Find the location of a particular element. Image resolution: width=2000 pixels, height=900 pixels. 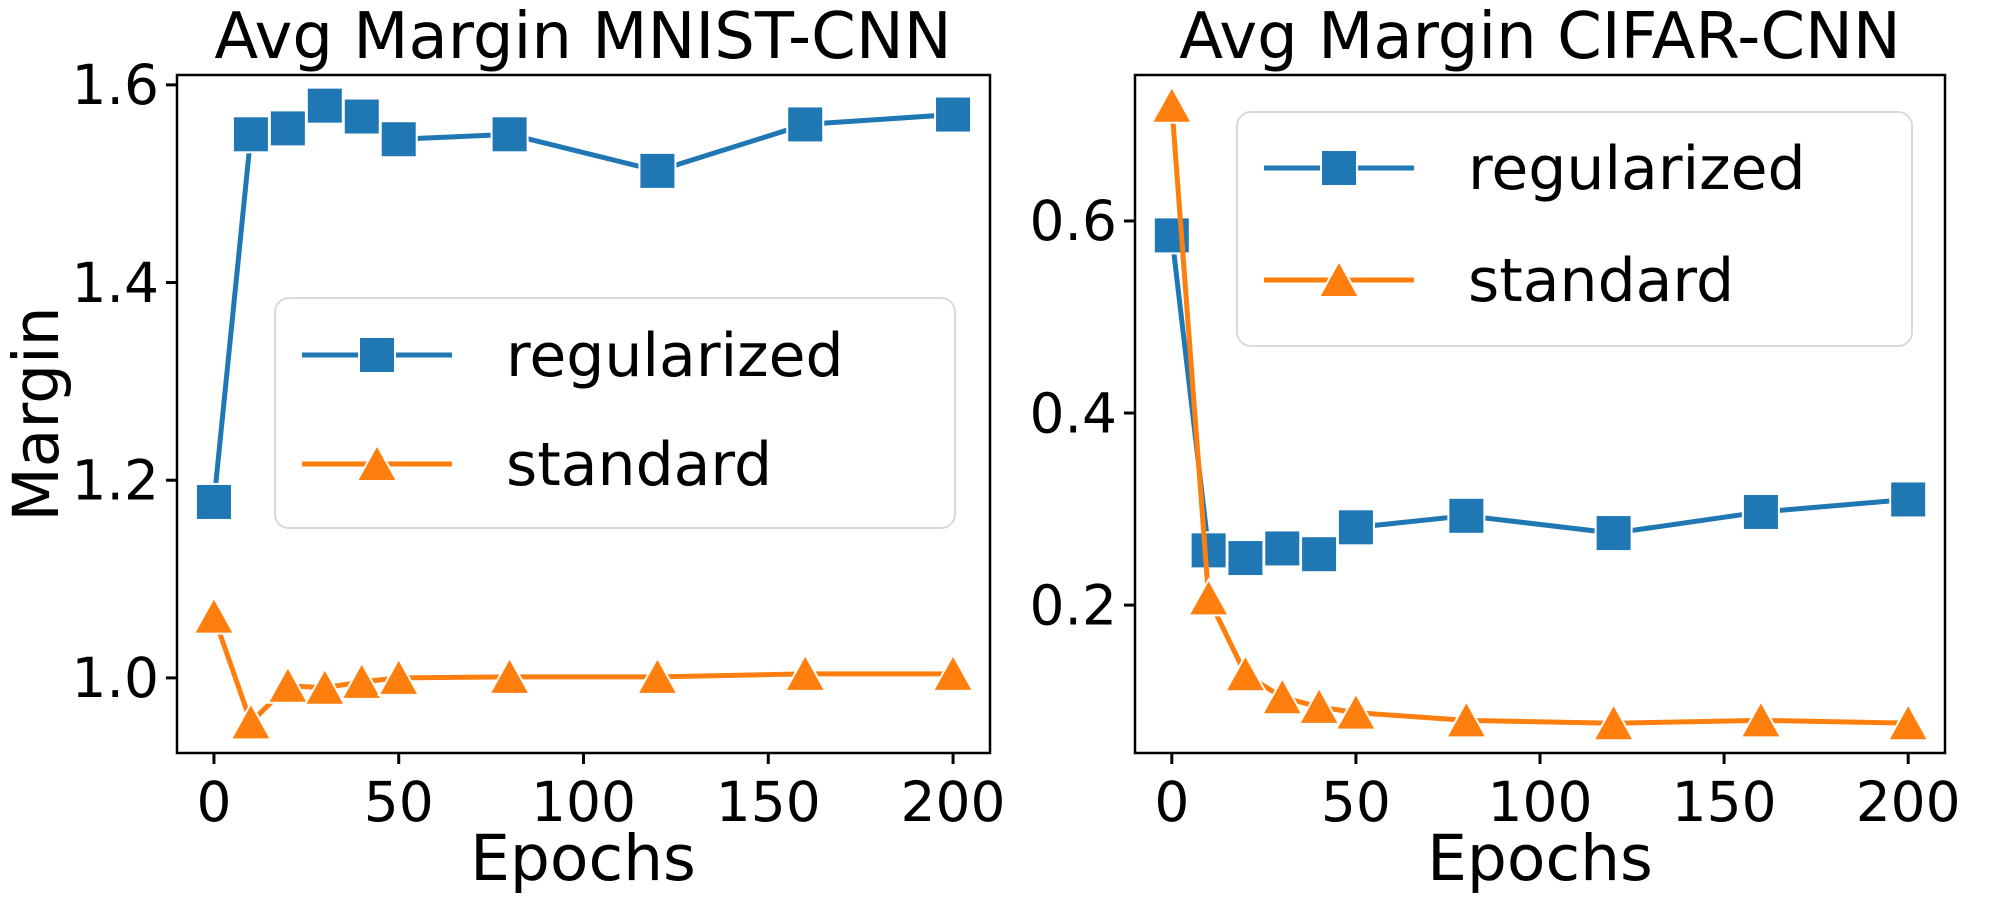

y-tick-label: 1.4 is located at coordinates (115, 283).